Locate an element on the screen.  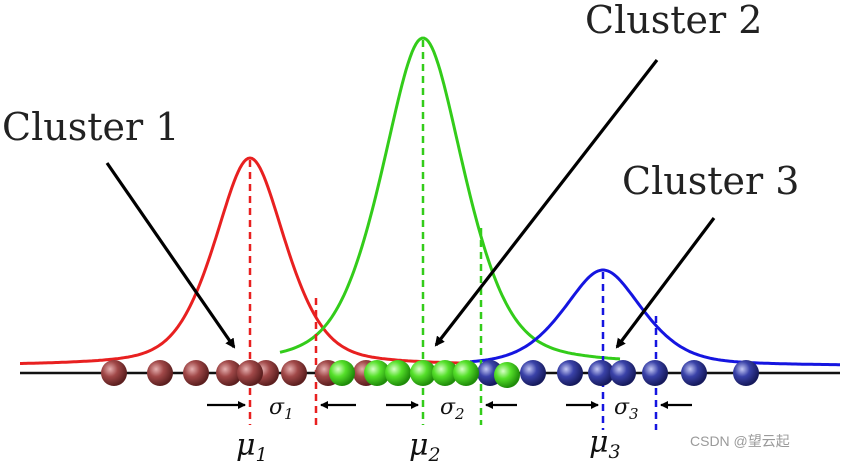
mu-1-label: μ1 is located at coordinates (252, 446).